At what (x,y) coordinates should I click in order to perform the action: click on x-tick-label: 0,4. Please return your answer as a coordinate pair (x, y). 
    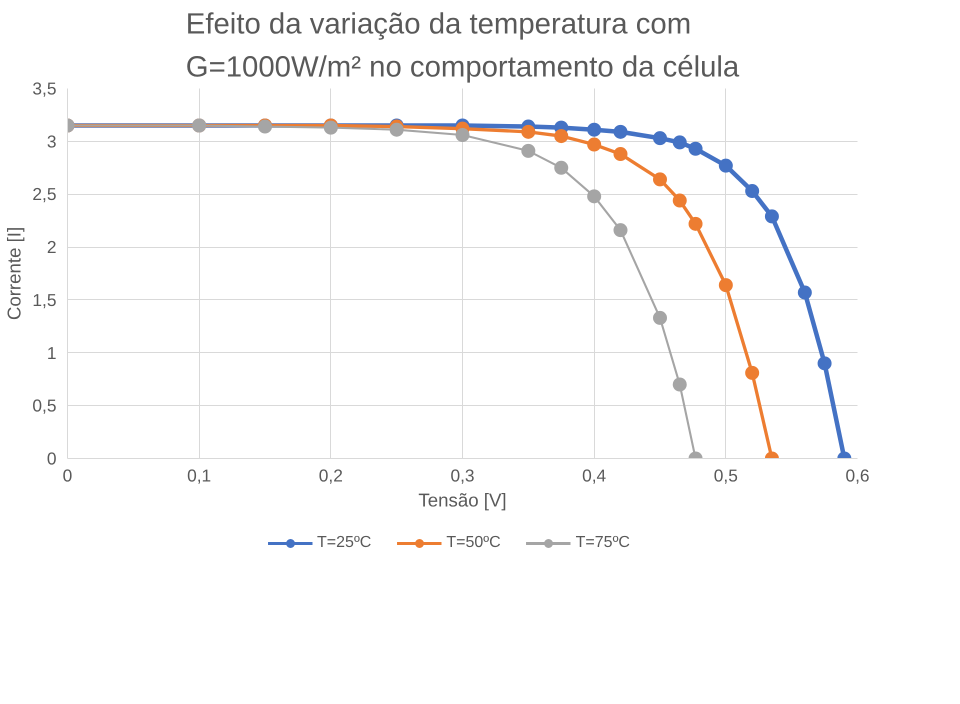
    Looking at the image, I should click on (594, 476).